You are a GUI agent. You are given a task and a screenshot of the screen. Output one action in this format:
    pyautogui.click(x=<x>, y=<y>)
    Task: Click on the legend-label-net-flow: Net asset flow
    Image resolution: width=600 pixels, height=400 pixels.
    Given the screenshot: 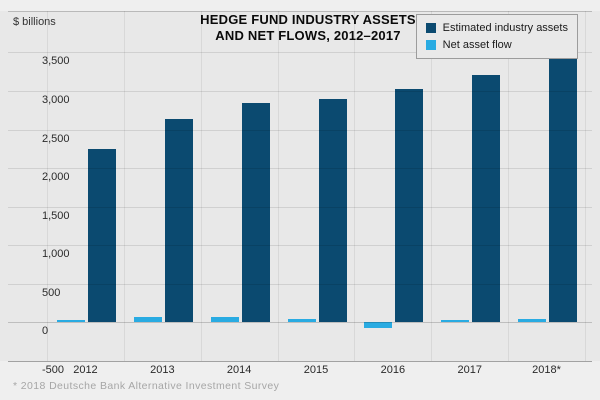 What is the action you would take?
    pyautogui.click(x=477, y=45)
    